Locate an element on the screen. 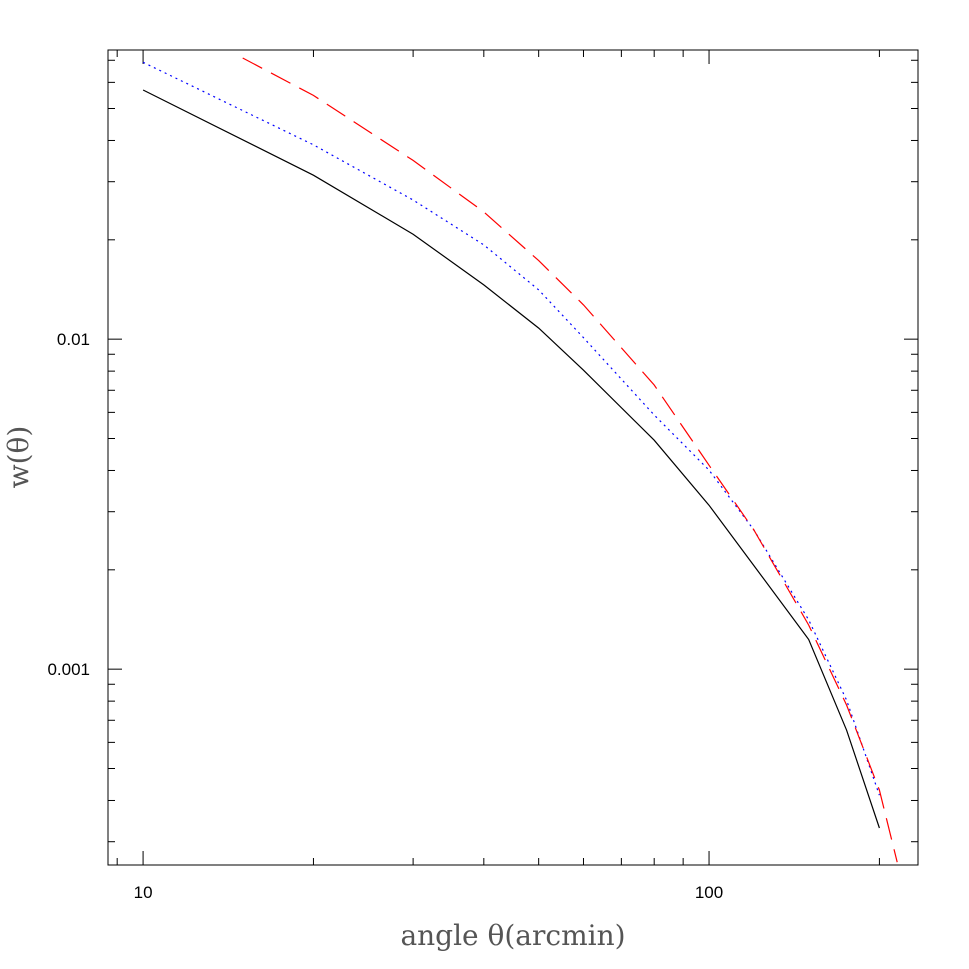  x-tick-label: 100 is located at coordinates (709, 892).